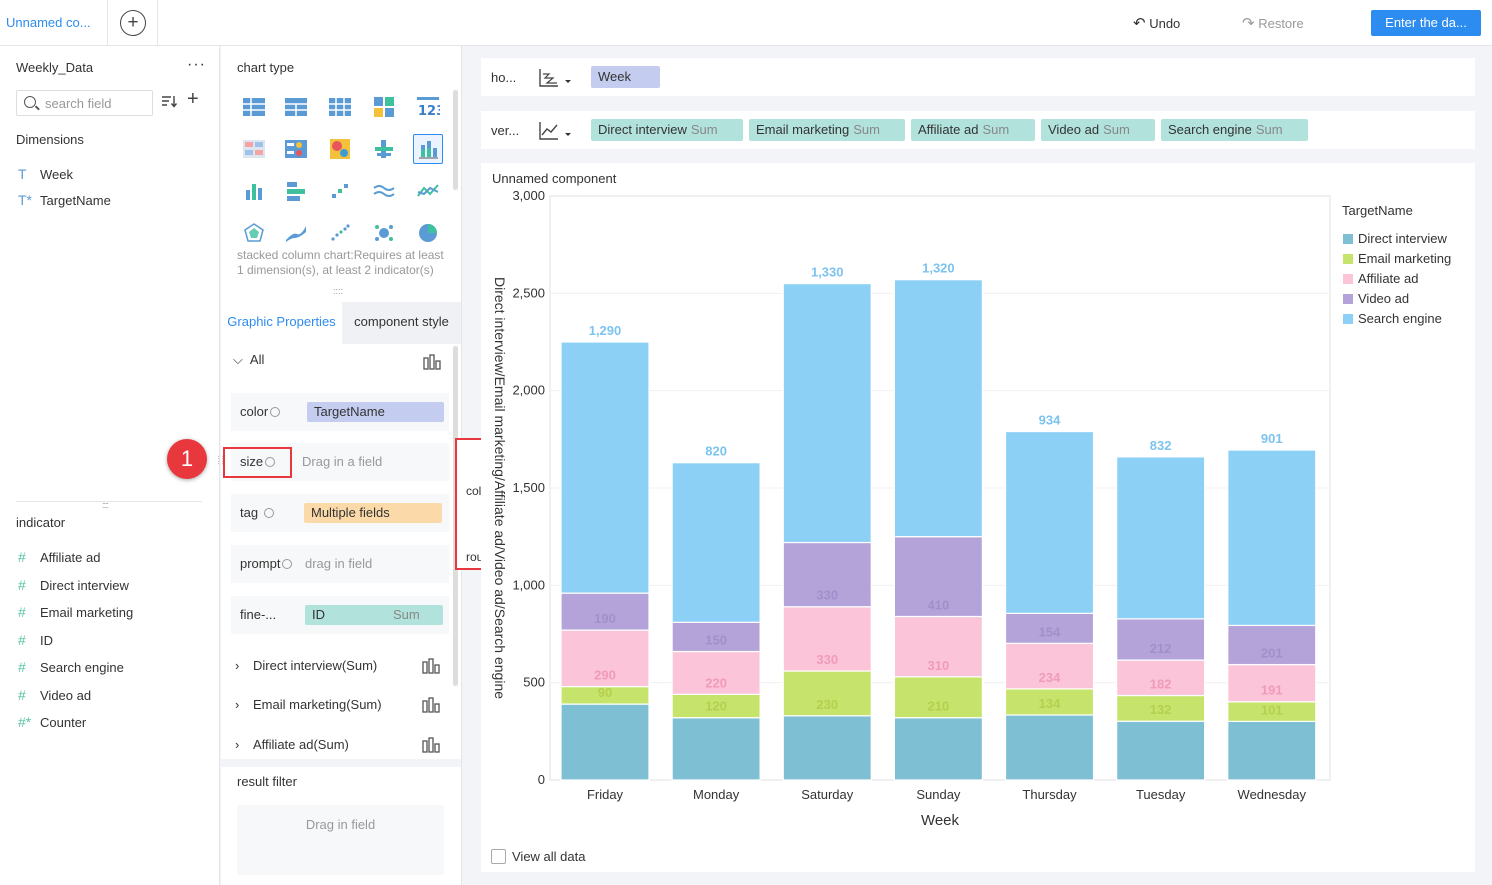 The height and width of the screenshot is (885, 1492). What do you see at coordinates (30, 102) in the screenshot?
I see `search-icon` at bounding box center [30, 102].